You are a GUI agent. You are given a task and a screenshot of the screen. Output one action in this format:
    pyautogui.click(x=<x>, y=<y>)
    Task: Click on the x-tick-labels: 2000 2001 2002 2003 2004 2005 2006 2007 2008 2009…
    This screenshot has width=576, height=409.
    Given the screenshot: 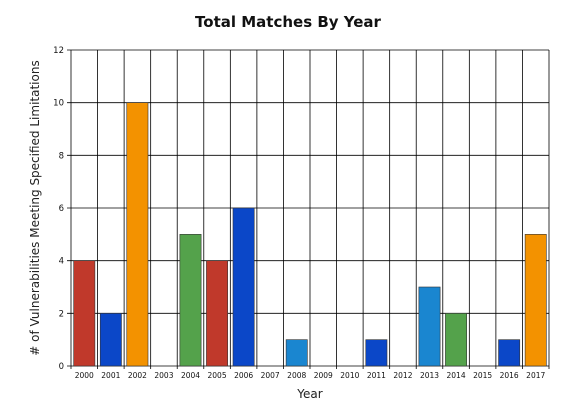 What is the action you would take?
    pyautogui.click(x=310, y=375)
    